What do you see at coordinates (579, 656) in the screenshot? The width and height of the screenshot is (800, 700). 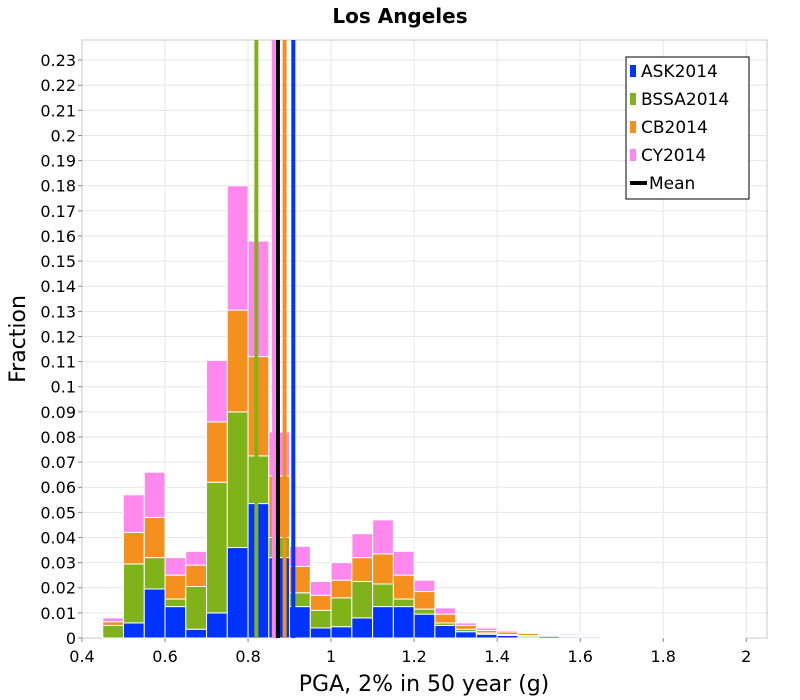 I see `x-tick-label: 1.6` at bounding box center [579, 656].